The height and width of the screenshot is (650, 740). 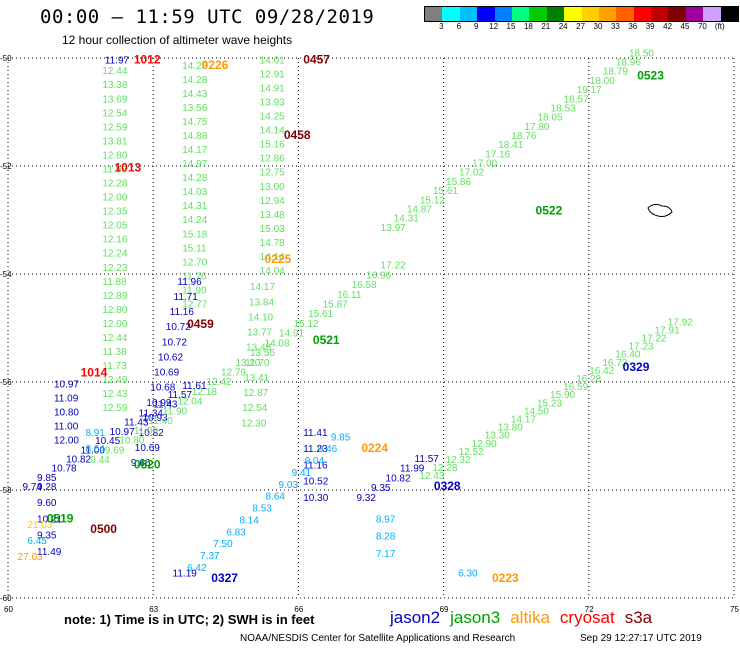 I want to click on colorbar-tick: 18, so click(x=528, y=26).